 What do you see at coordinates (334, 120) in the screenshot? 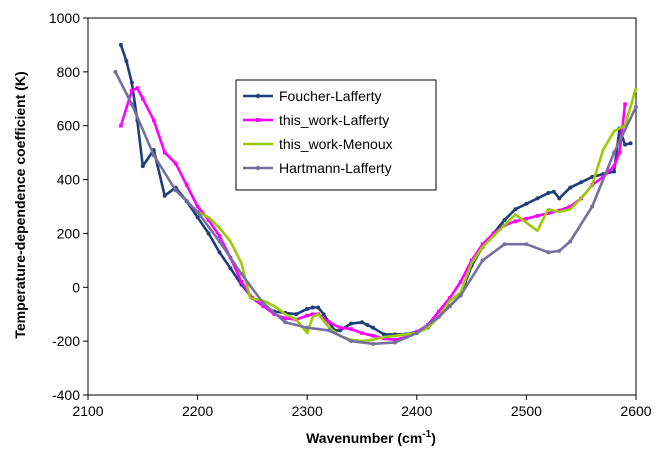
I see `legend-label: this_work-Lafferty` at bounding box center [334, 120].